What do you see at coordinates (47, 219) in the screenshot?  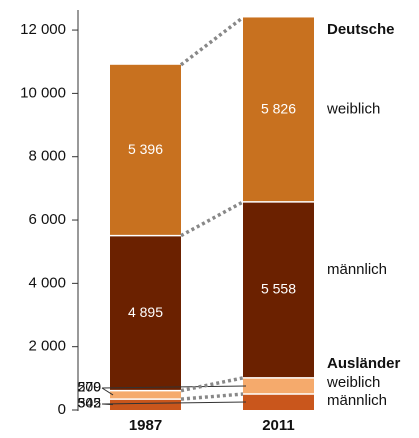 I see `y-tick-label: 6 000` at bounding box center [47, 219].